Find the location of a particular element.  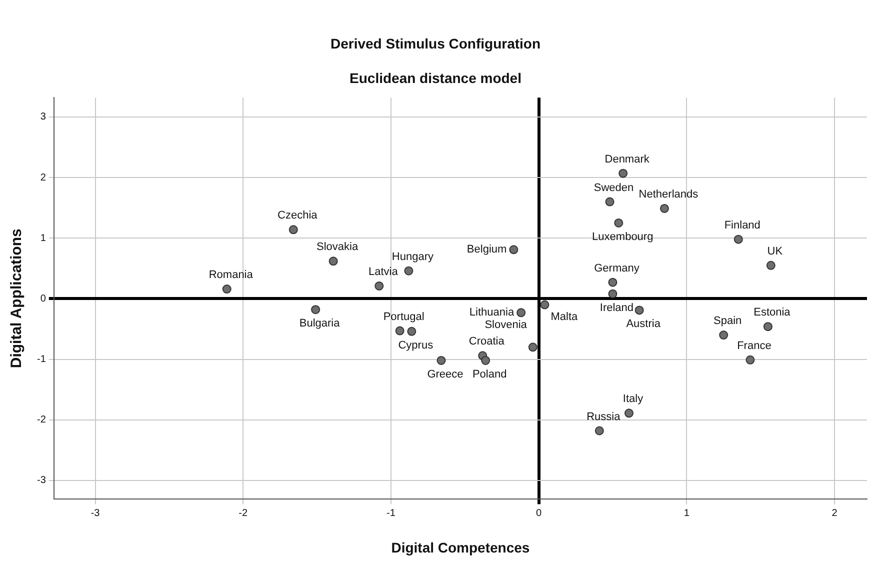

annotation: Romania is located at coordinates (231, 275).